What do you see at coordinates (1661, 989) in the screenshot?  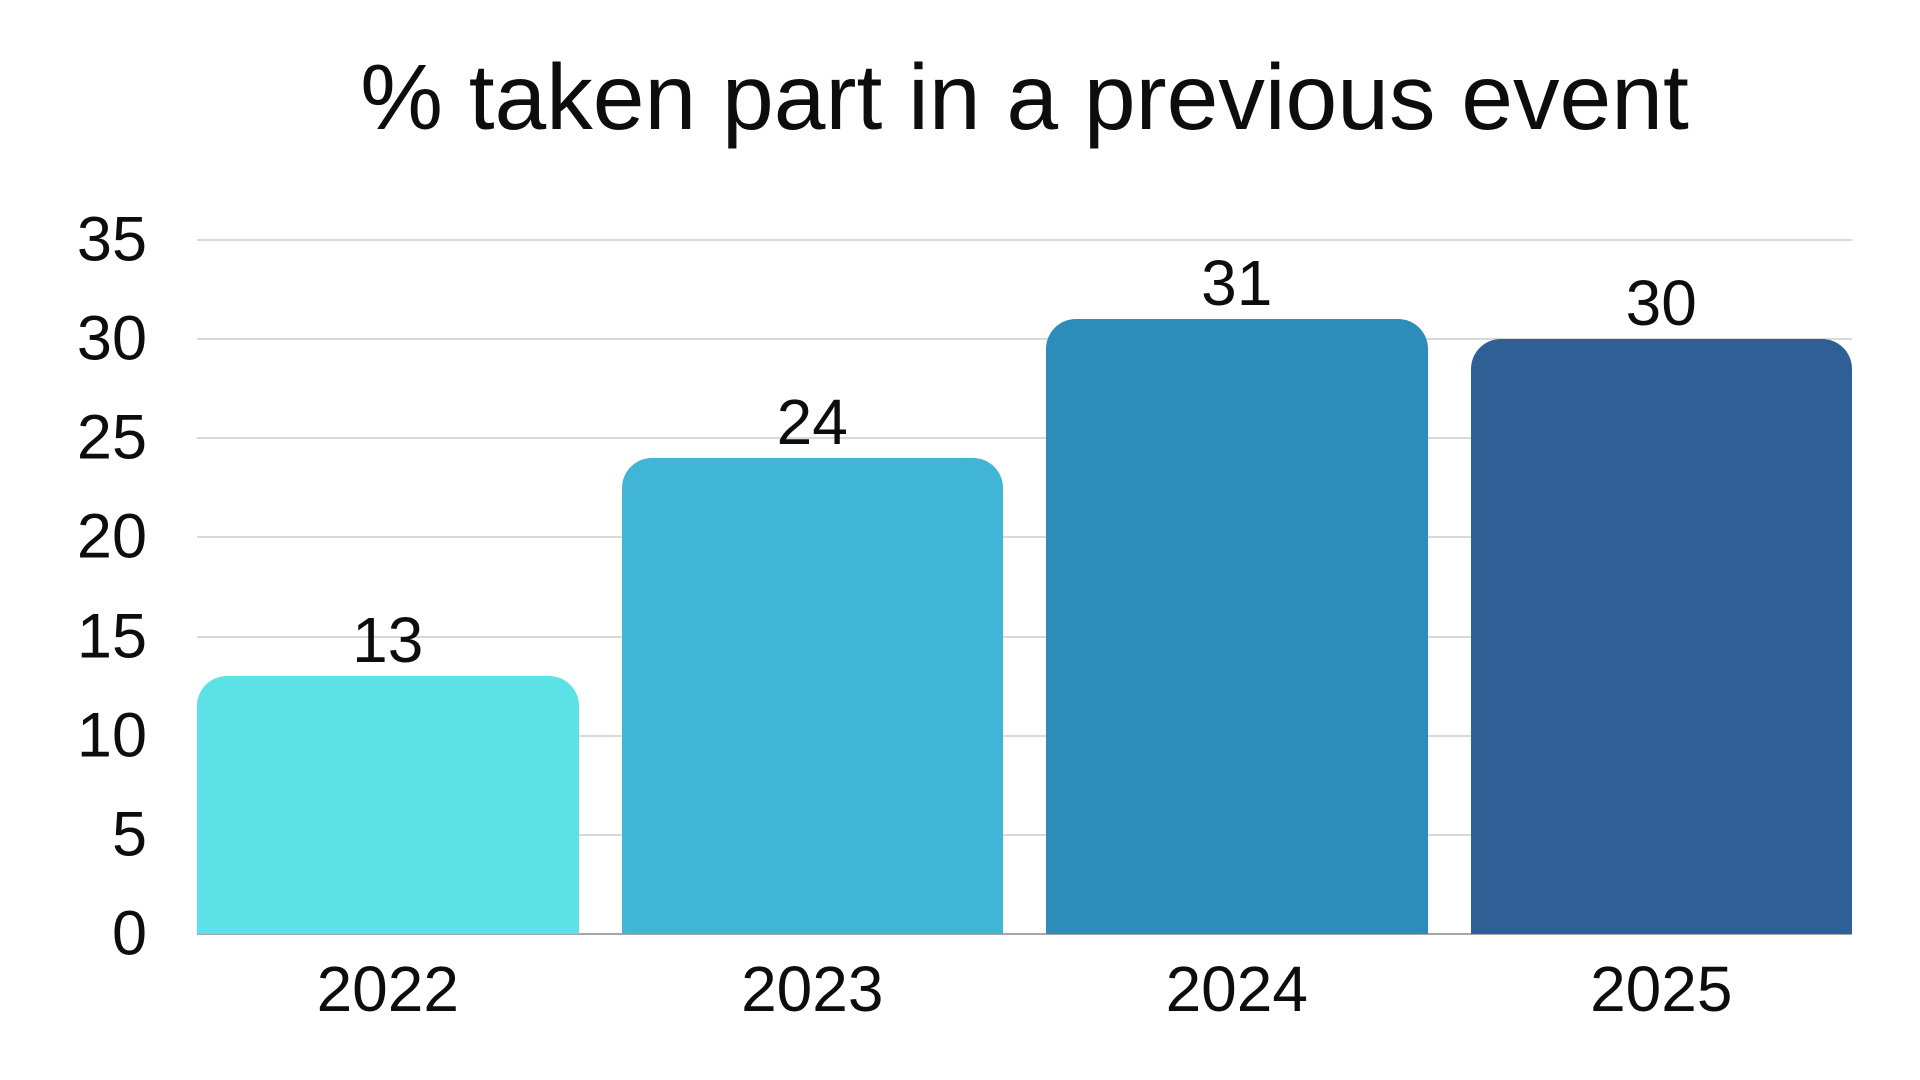 I see `x-tick-label-2025: 2025` at bounding box center [1661, 989].